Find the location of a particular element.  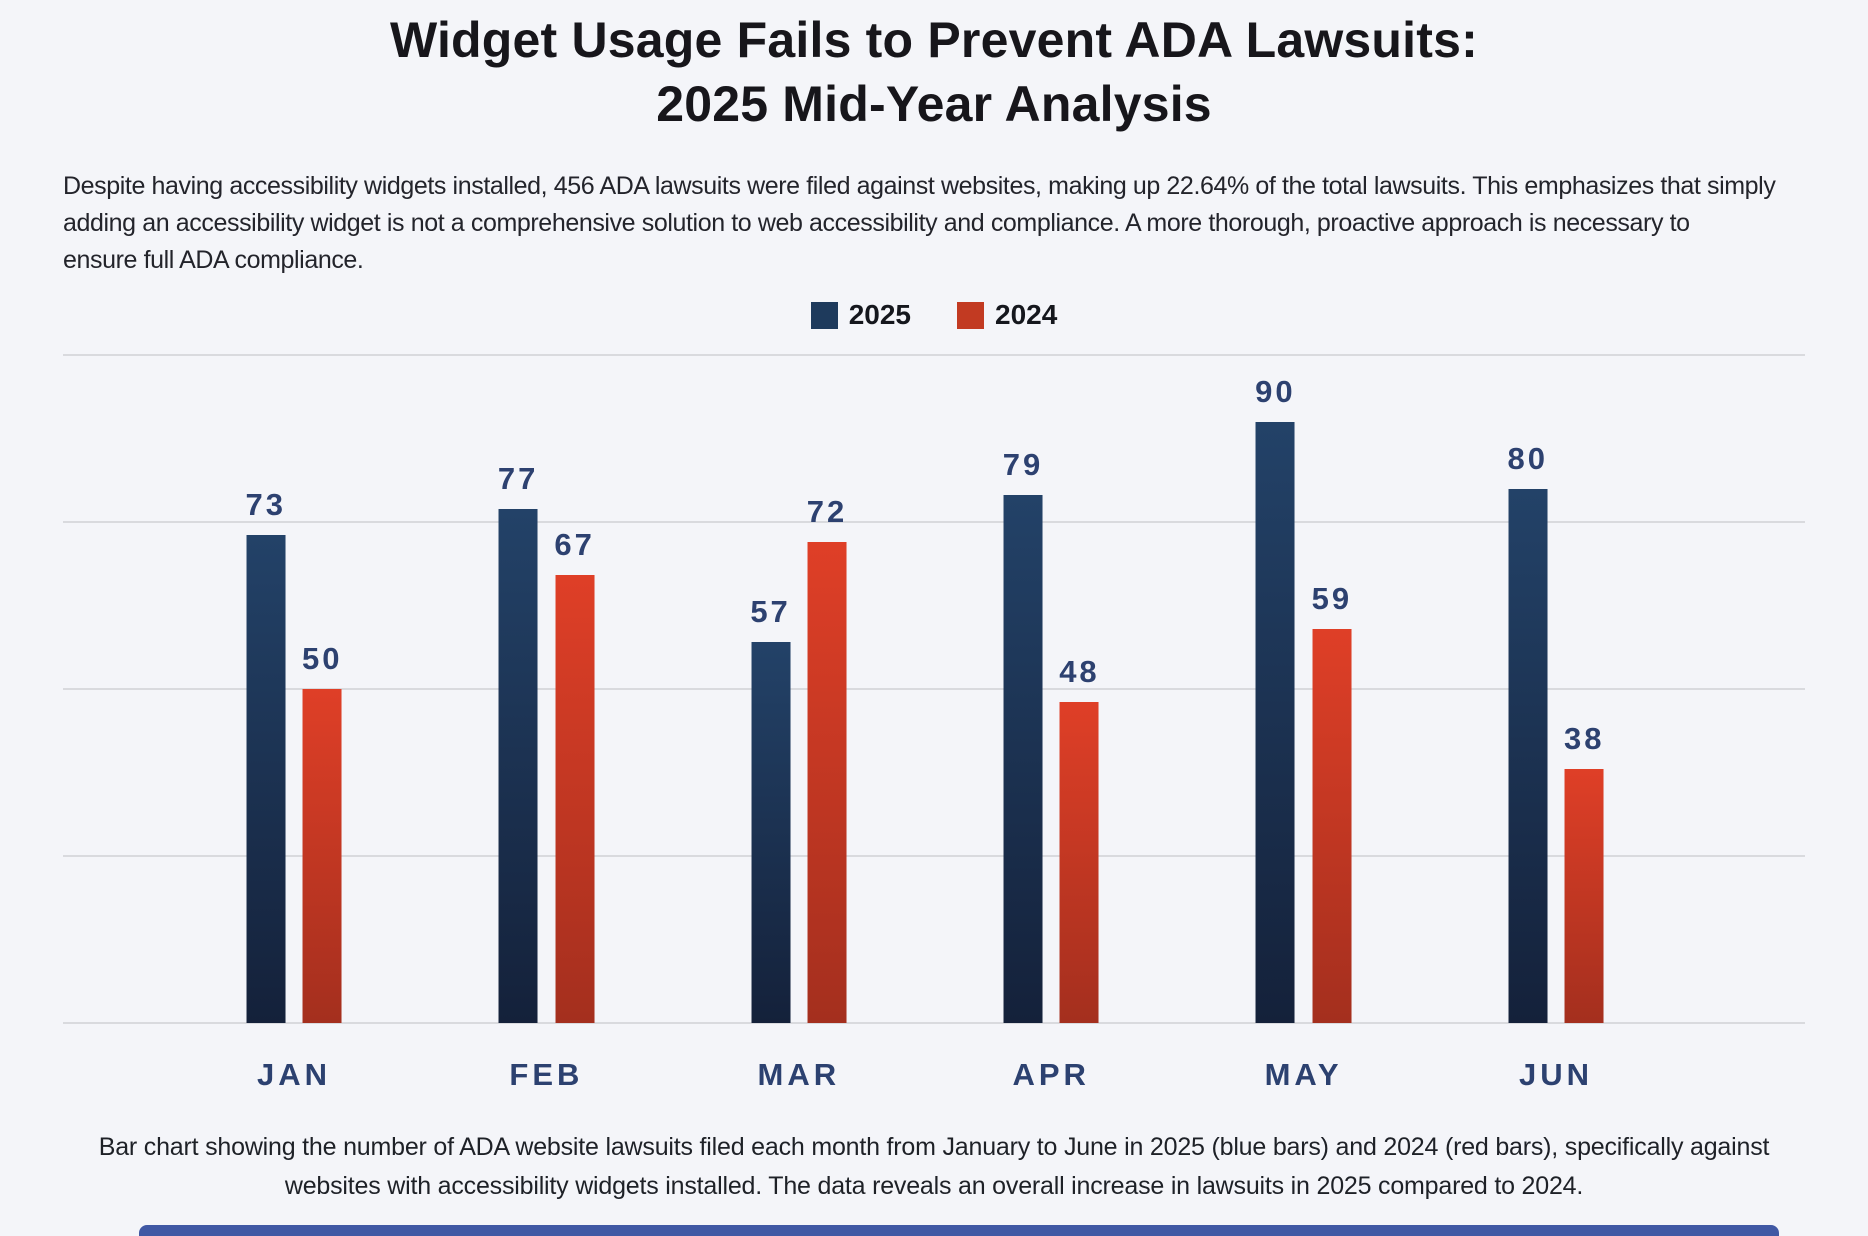

bar-group-mar: 57 72 MAR is located at coordinates (798, 723).